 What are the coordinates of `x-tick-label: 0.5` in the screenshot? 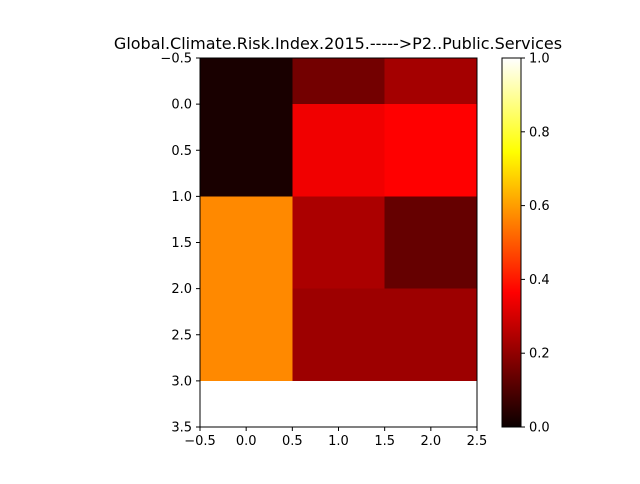 It's located at (292, 441).